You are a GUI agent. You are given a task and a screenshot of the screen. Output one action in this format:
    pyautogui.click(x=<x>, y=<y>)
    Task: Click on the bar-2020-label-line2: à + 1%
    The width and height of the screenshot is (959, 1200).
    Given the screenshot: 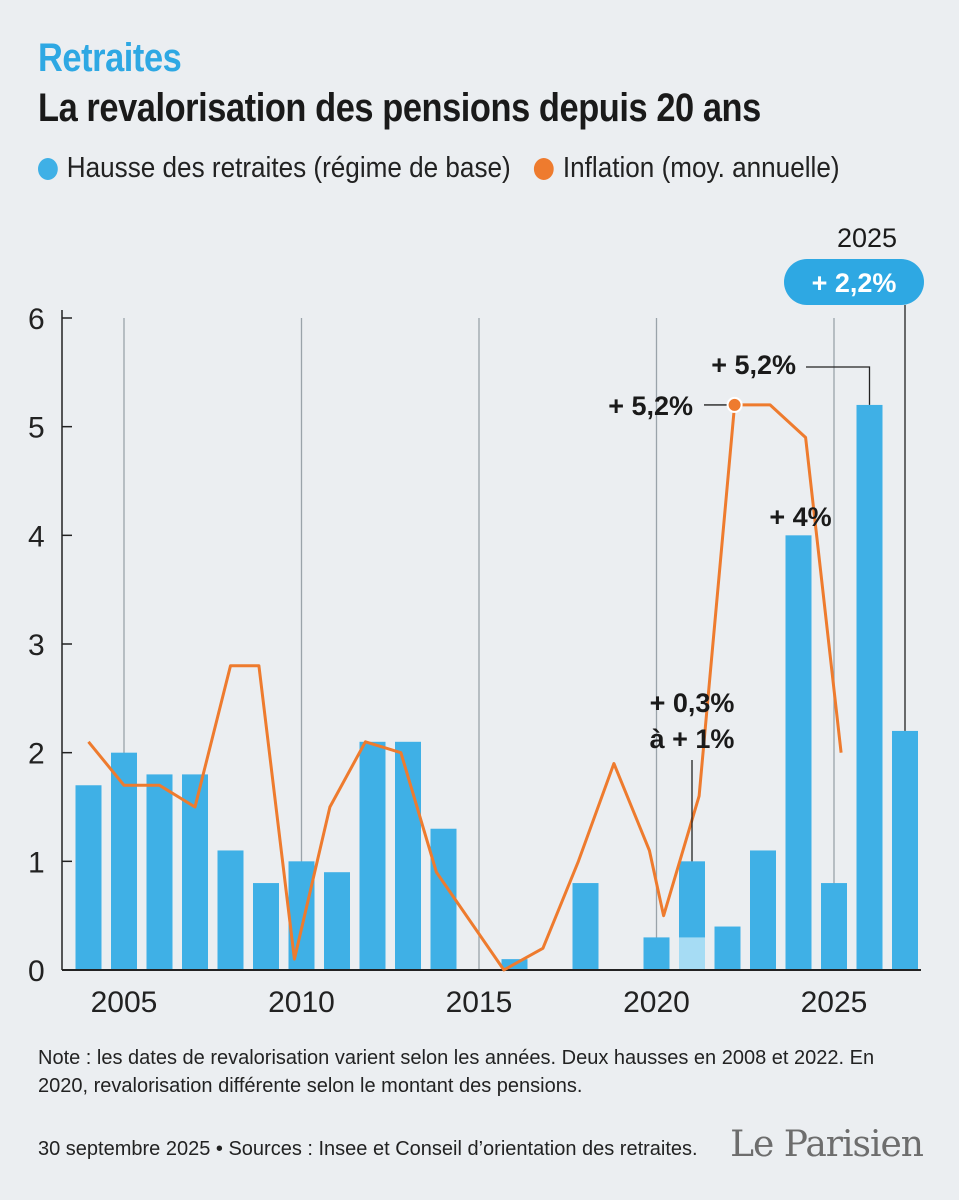 What is the action you would take?
    pyautogui.click(x=692, y=739)
    